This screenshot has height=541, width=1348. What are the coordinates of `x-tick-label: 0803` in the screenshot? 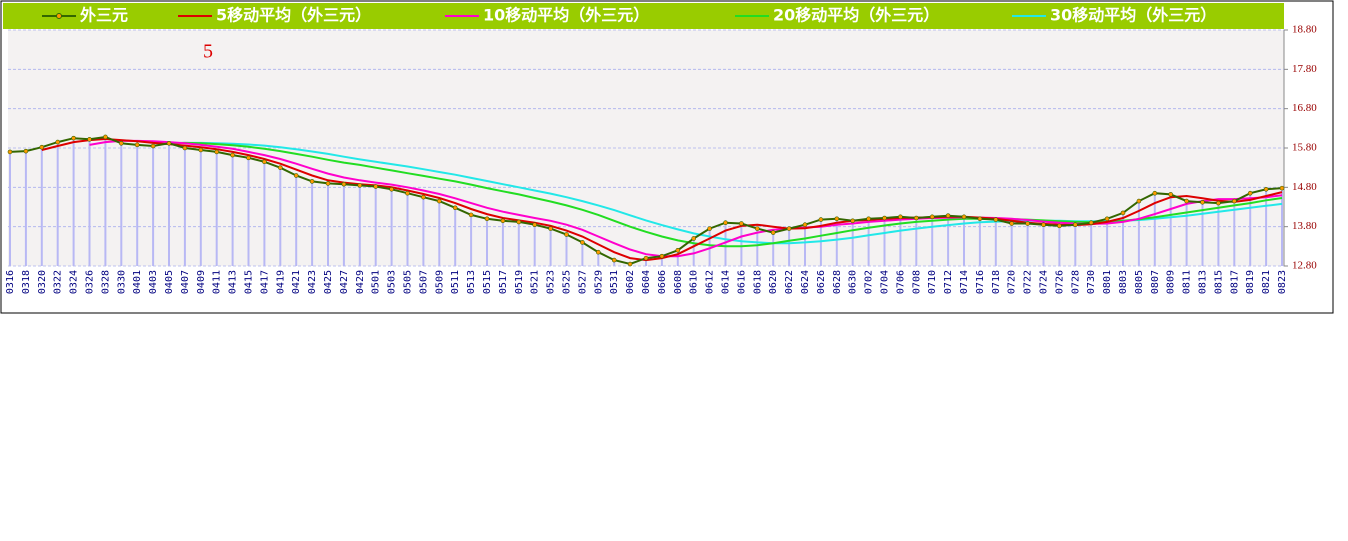 It's located at (1123, 282).